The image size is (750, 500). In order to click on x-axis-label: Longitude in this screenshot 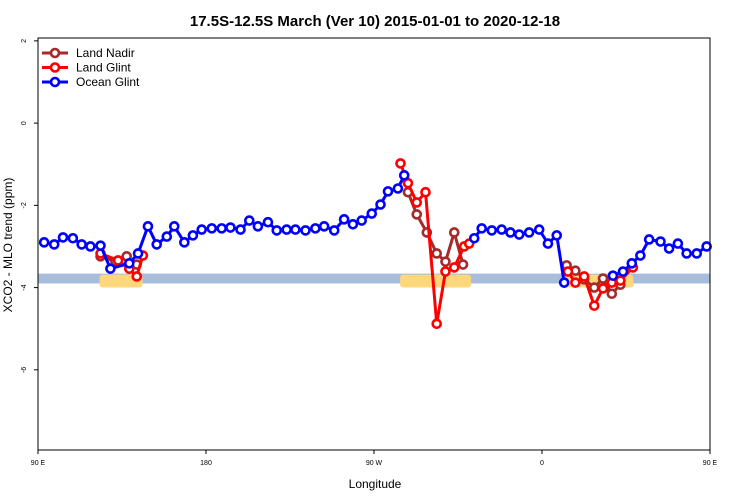, I will do `click(375, 484)`.